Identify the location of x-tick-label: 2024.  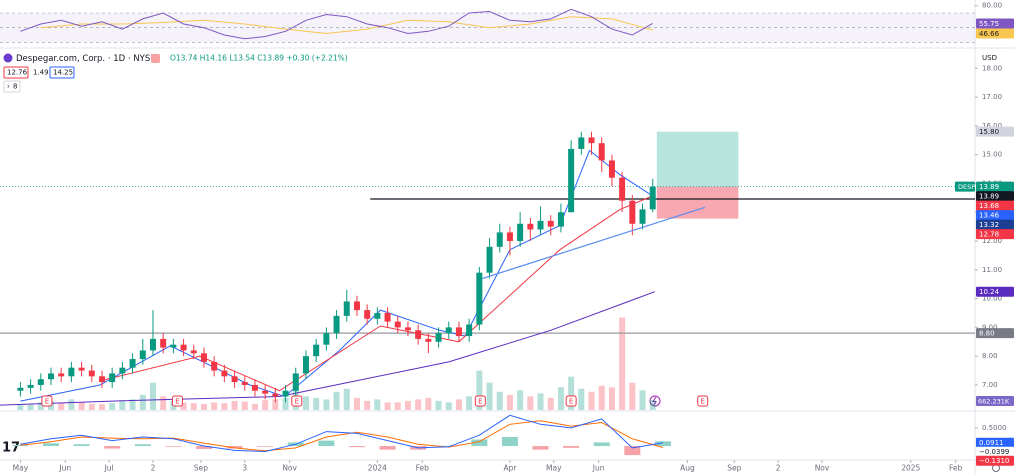
(377, 468).